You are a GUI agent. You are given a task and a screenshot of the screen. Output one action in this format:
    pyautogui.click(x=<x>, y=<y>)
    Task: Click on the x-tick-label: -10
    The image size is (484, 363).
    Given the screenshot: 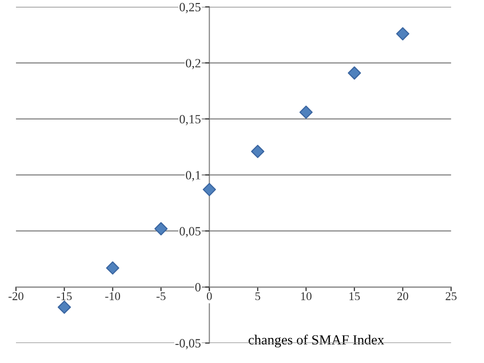 What is the action you would take?
    pyautogui.click(x=112, y=296)
    